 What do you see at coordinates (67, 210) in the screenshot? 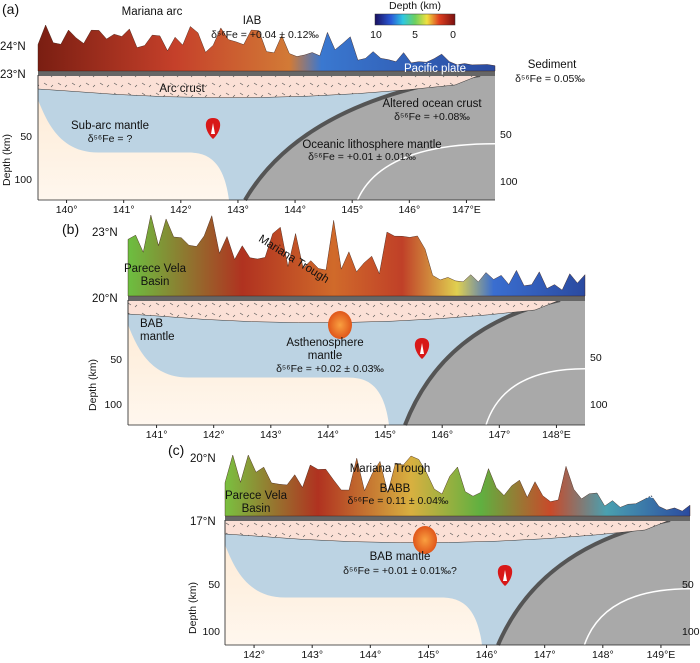
I see `lon-tick: 140°` at bounding box center [67, 210].